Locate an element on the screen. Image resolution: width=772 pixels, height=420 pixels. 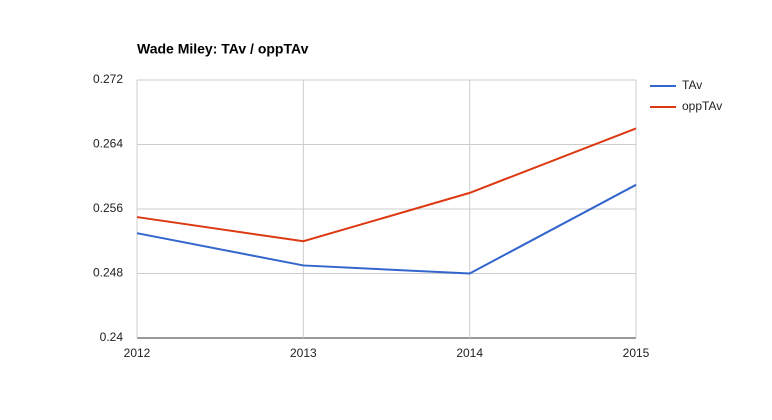
legend-label: oppTAv is located at coordinates (702, 106).